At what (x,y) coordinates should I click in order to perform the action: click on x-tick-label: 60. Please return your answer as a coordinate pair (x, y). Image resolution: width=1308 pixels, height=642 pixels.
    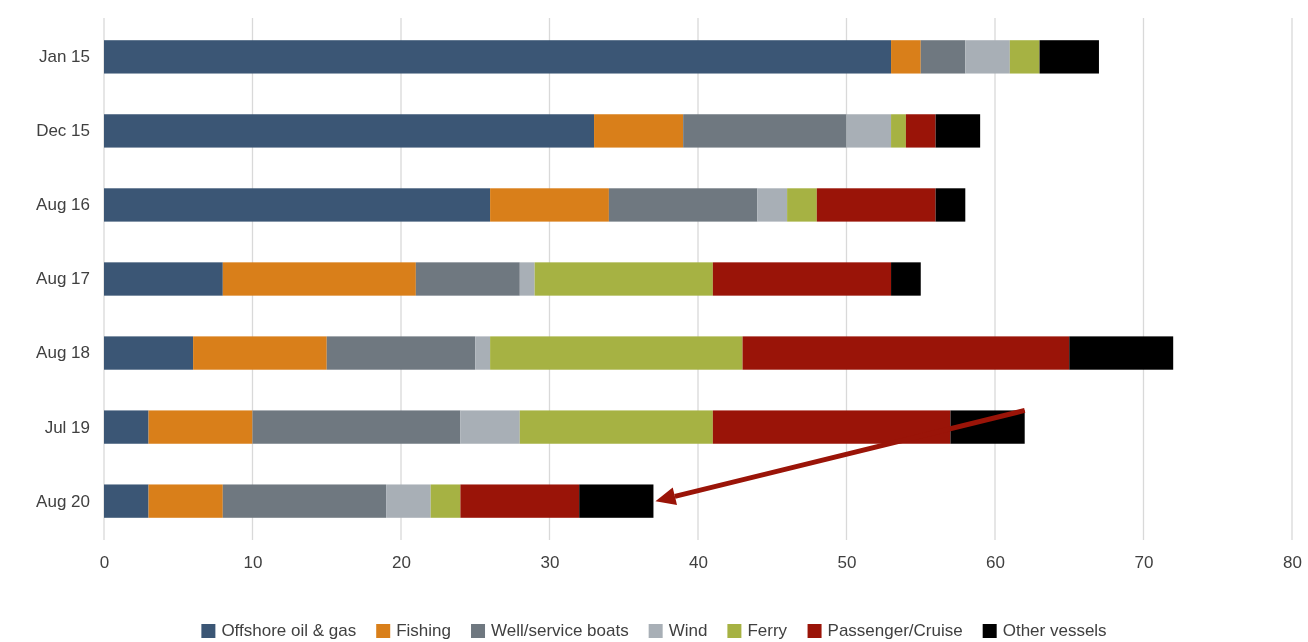
    Looking at the image, I should click on (995, 563).